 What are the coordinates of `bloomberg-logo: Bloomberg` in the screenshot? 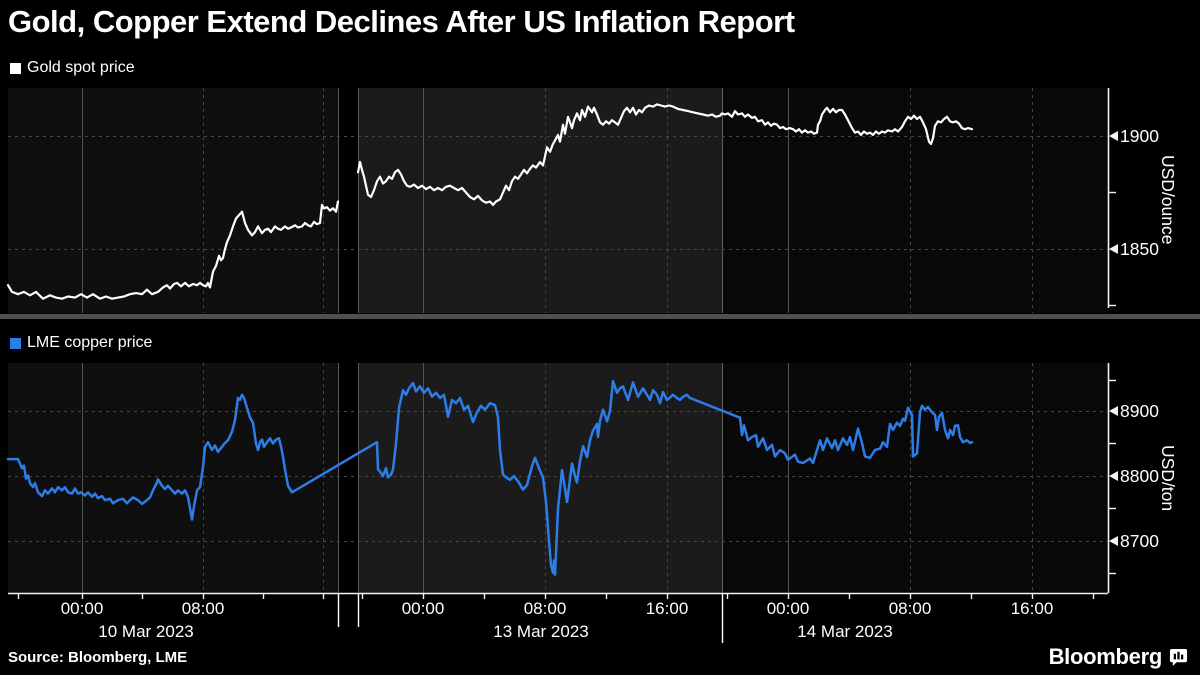 It's located at (1118, 657).